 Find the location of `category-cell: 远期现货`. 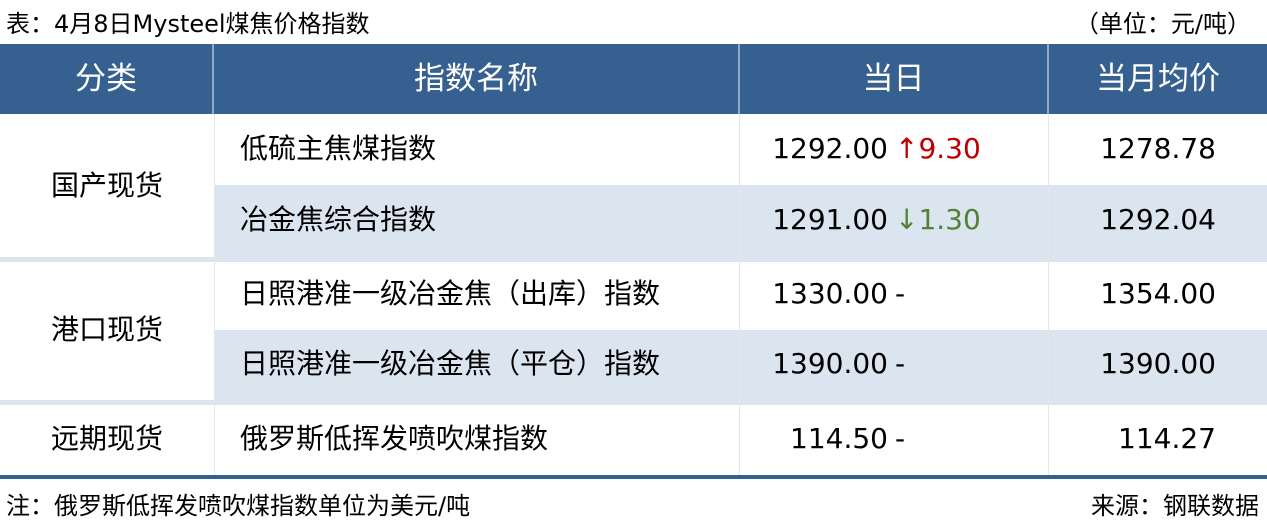

category-cell: 远期现货 is located at coordinates (106, 438).